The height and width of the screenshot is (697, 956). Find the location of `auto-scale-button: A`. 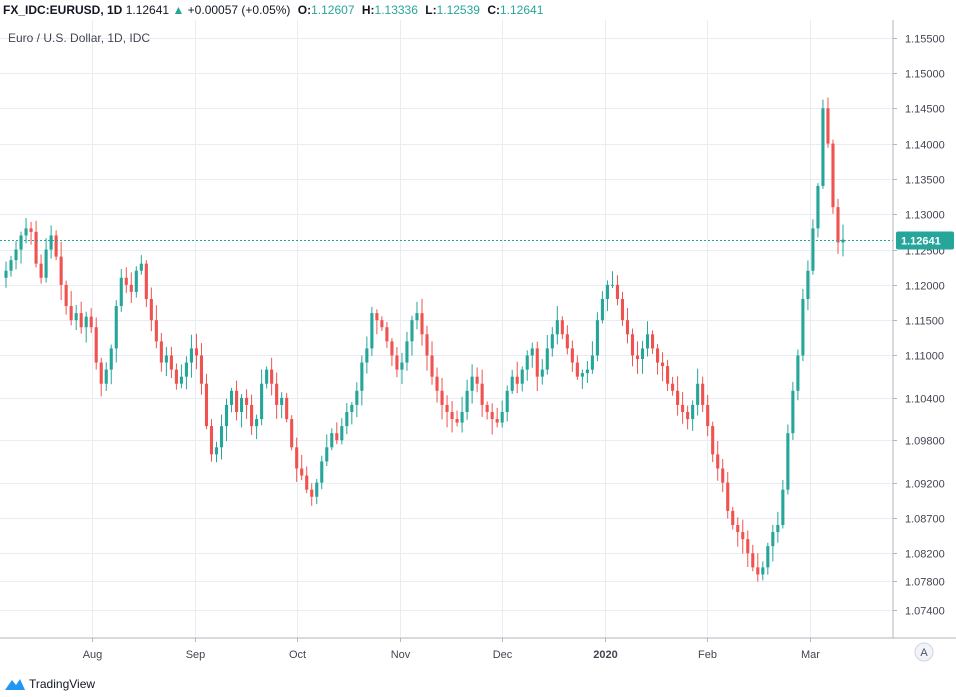

auto-scale-button: A is located at coordinates (924, 652).